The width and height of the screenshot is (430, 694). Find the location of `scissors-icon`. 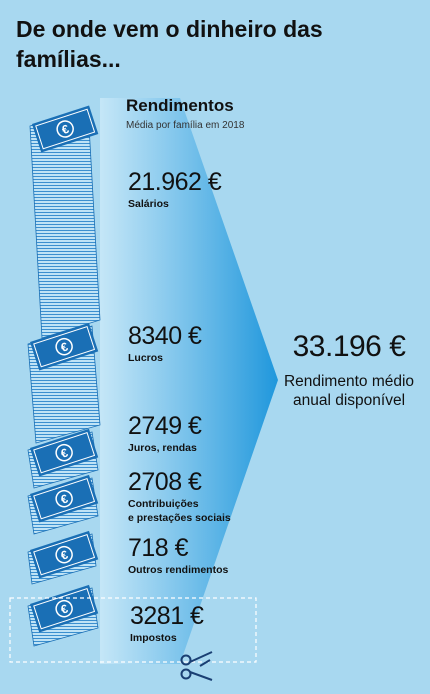

scissors-icon is located at coordinates (196, 666).